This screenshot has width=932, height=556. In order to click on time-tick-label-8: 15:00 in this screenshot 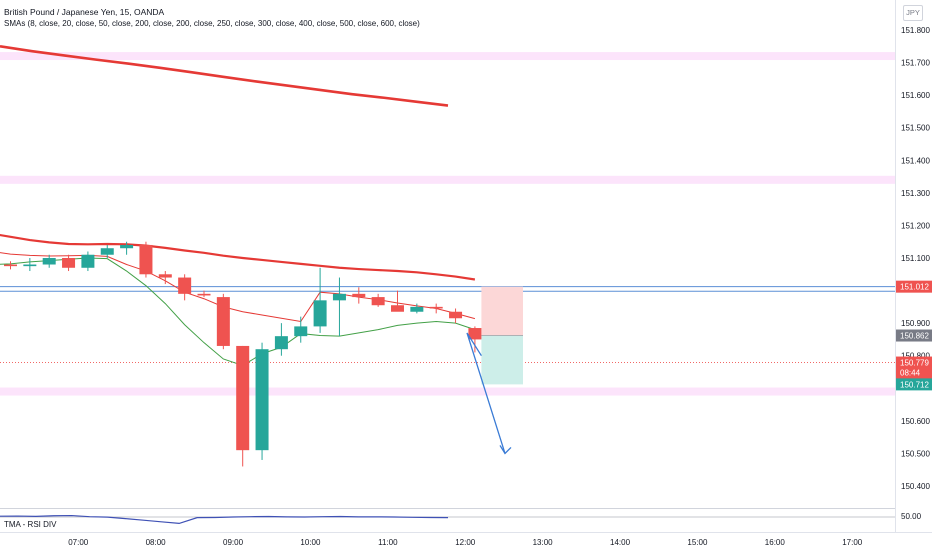, I will do `click(697, 542)`.